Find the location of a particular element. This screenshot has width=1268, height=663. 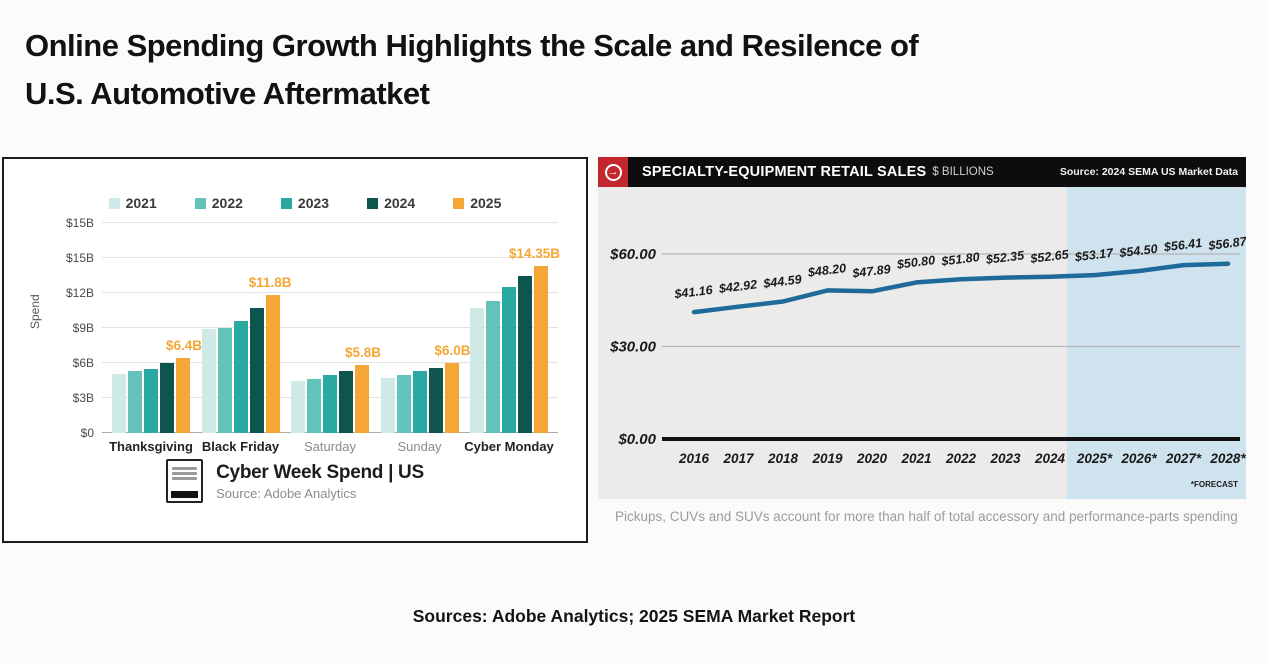

bar-chart-legend: 2021 2022 2023 2024 2025 is located at coordinates (305, 203).